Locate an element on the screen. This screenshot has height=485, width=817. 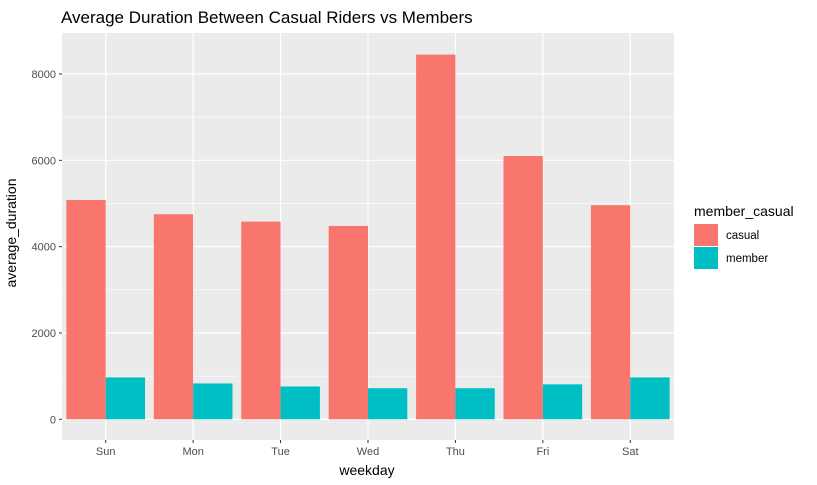
bar-casual-thu is located at coordinates (436, 237).